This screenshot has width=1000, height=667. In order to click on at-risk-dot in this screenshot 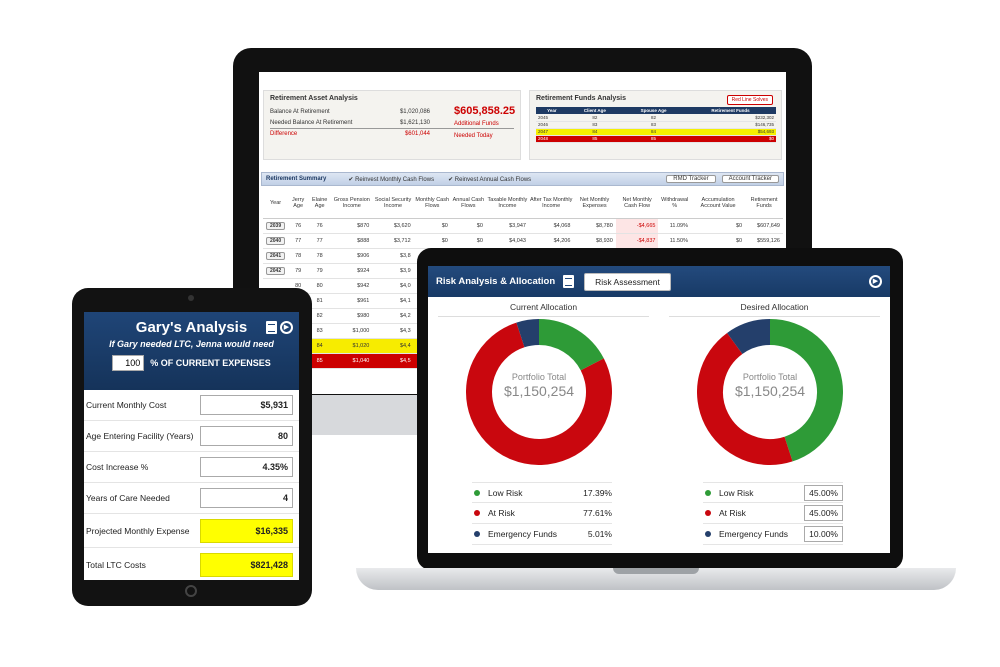, I will do `click(477, 513)`.